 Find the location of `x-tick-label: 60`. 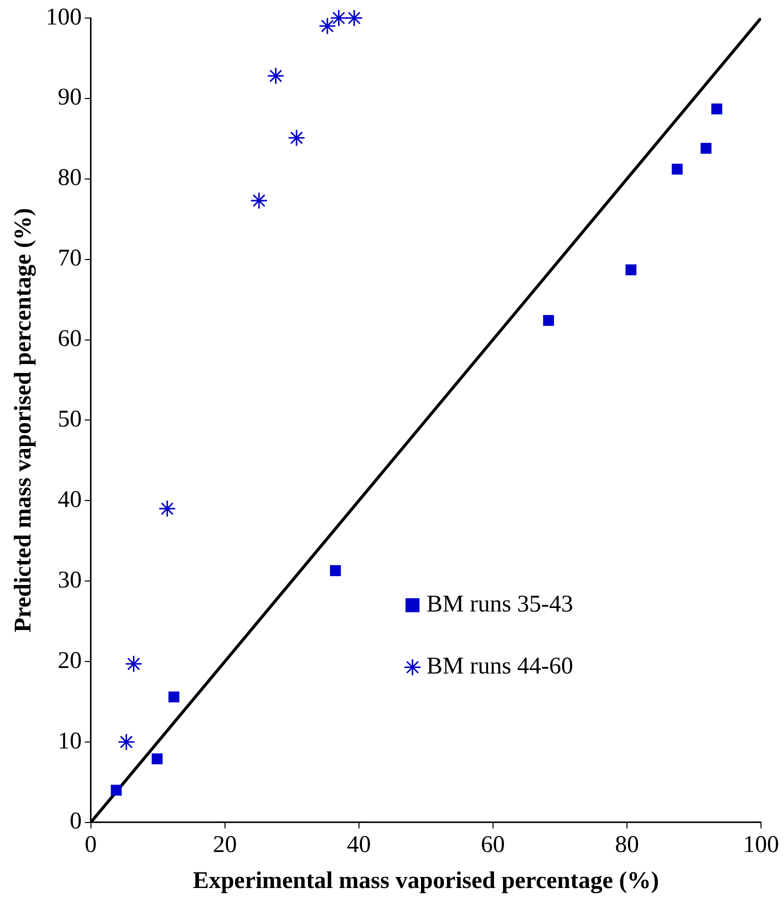

x-tick-label: 60 is located at coordinates (492, 845).